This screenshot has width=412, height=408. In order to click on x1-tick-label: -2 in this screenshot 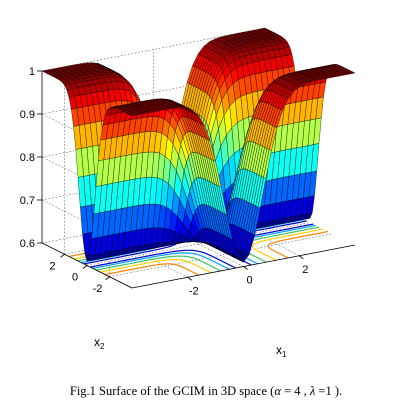, I will do `click(194, 291)`.